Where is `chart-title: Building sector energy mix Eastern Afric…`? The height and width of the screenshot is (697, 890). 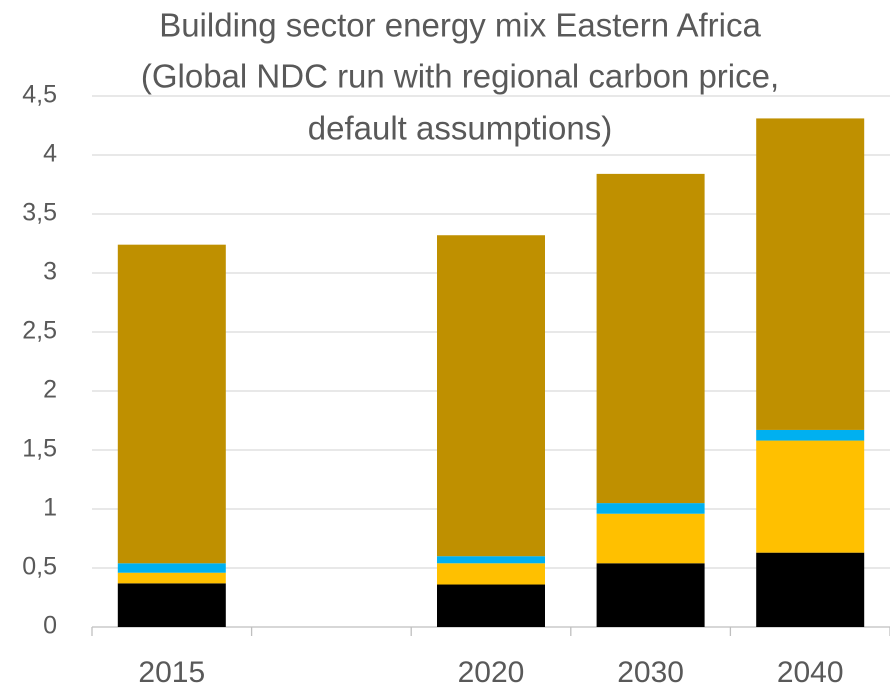 chart-title: Building sector energy mix Eastern Afric… is located at coordinates (460, 25).